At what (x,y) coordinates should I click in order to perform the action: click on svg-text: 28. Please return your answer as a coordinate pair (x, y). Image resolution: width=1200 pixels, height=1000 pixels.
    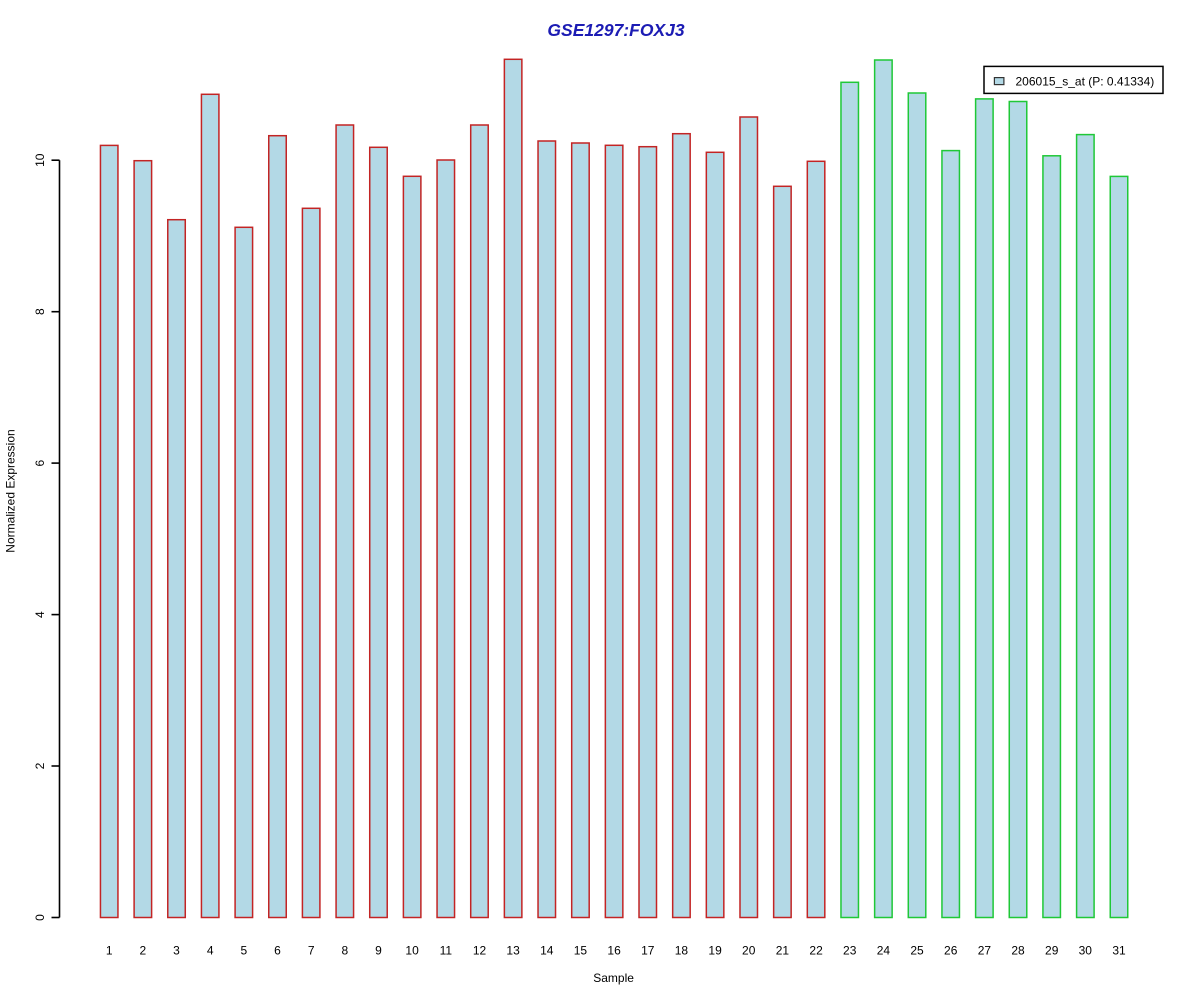
    Looking at the image, I should click on (1018, 951).